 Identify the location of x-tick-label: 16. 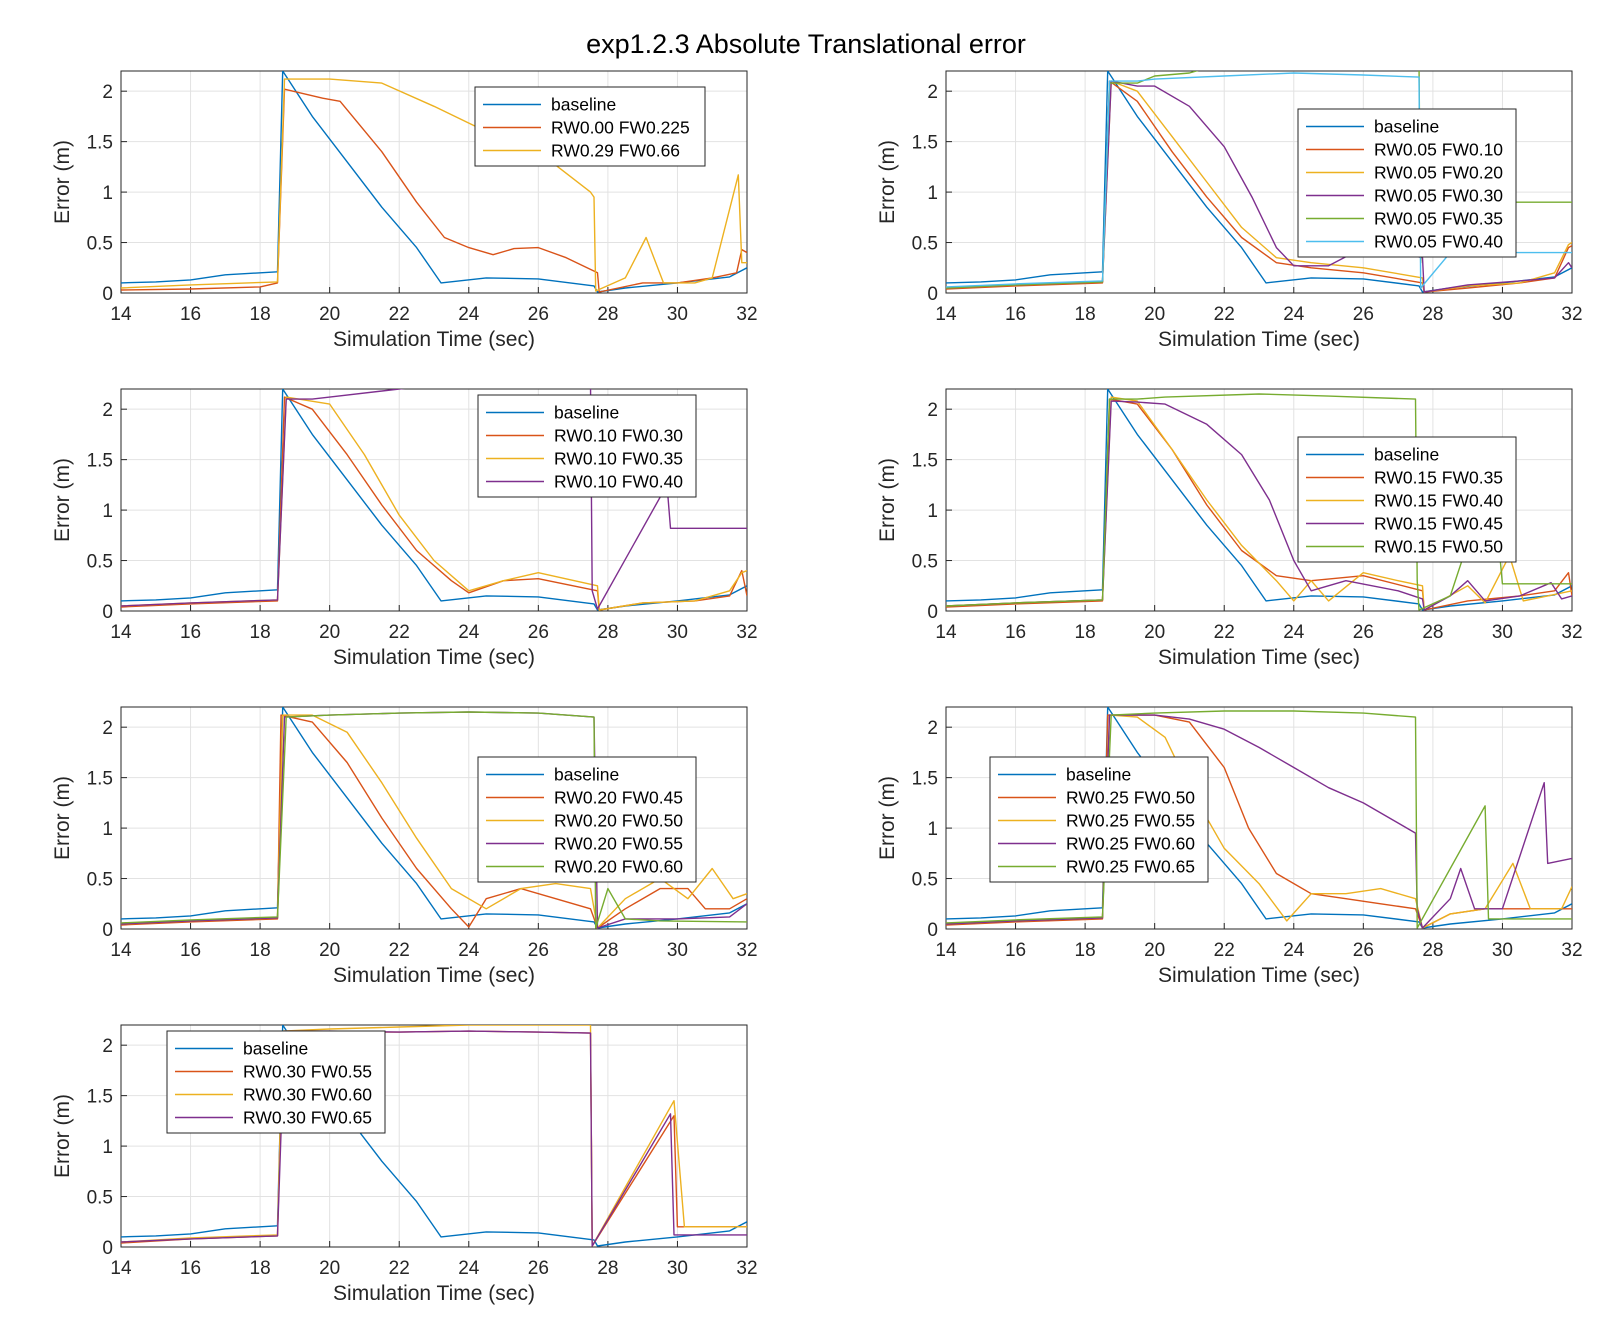
(190, 632).